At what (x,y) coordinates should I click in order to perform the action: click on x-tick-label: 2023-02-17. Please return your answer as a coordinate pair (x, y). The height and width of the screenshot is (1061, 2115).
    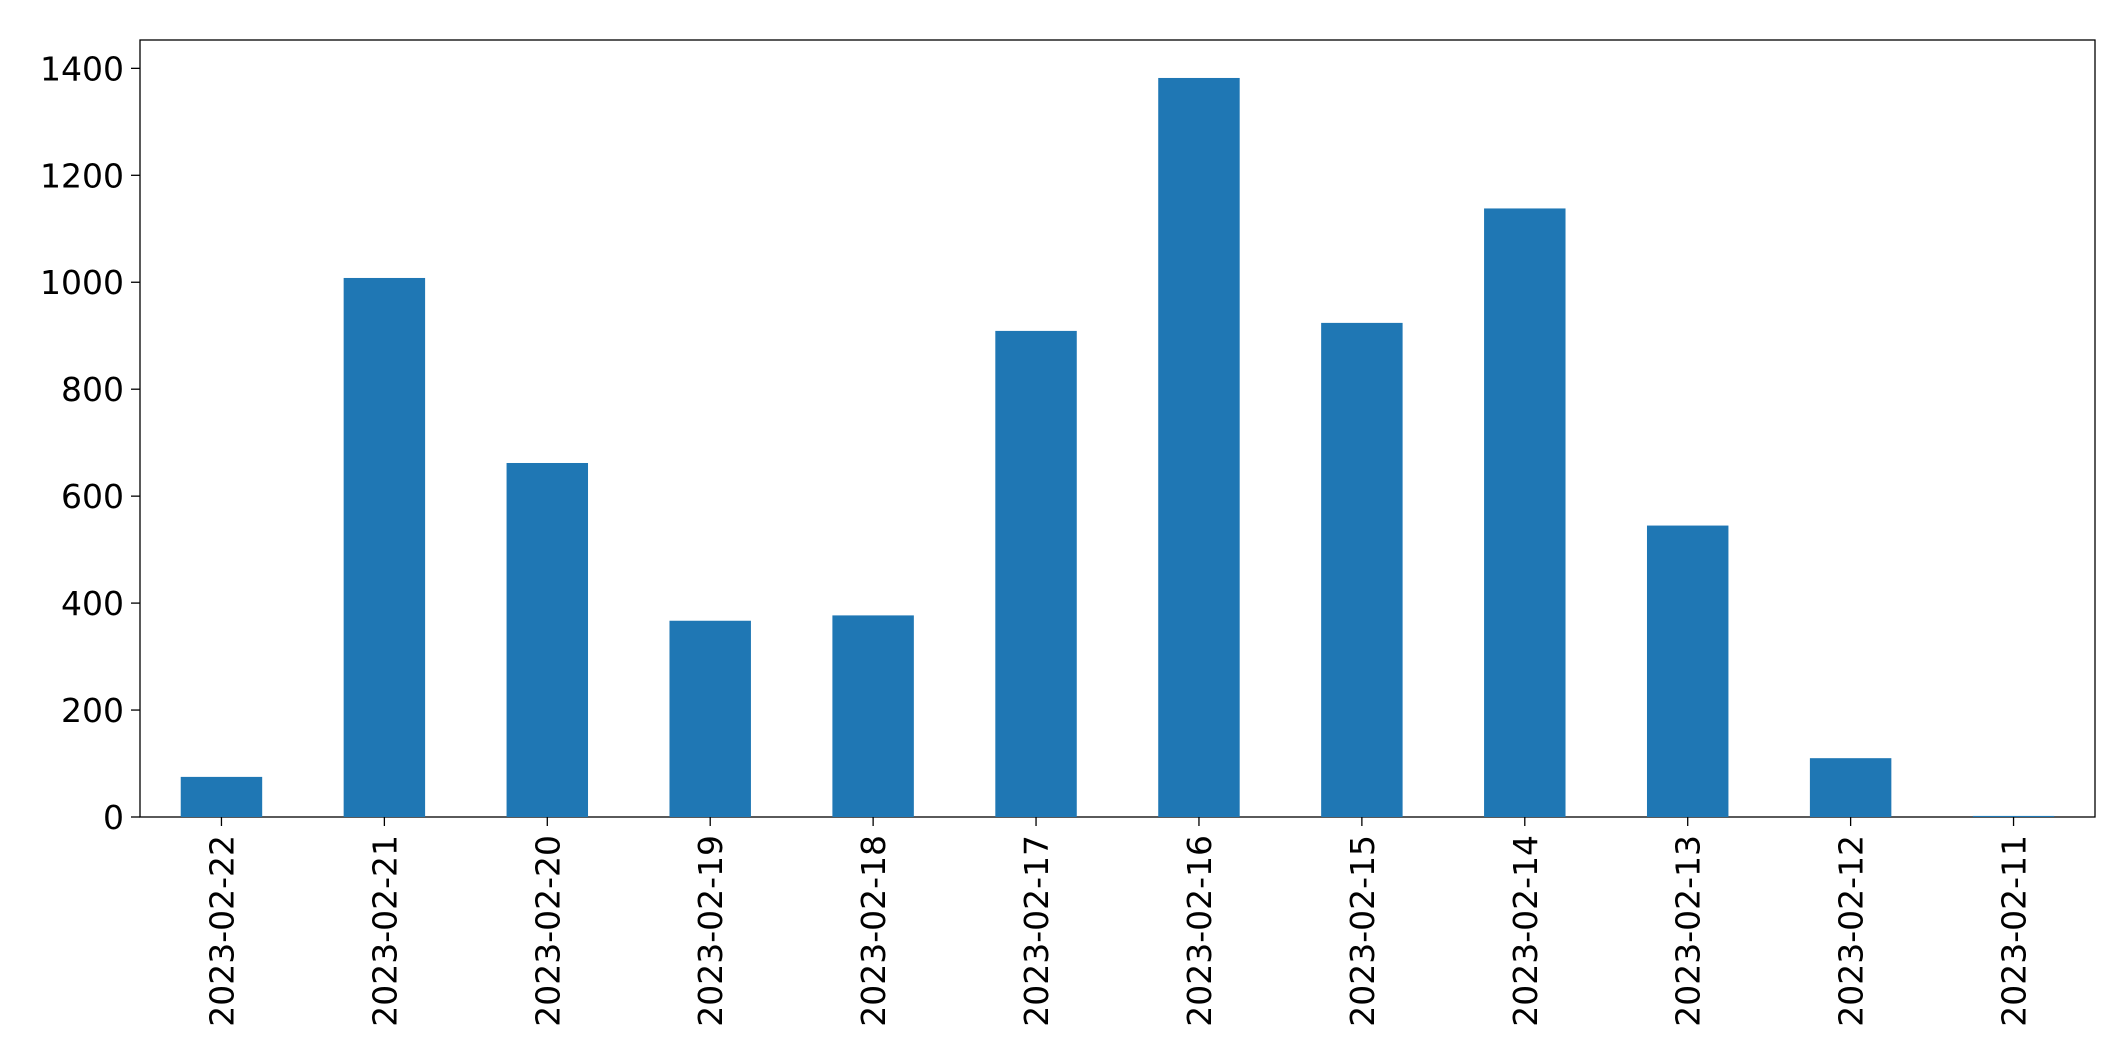
    Looking at the image, I should click on (1036, 931).